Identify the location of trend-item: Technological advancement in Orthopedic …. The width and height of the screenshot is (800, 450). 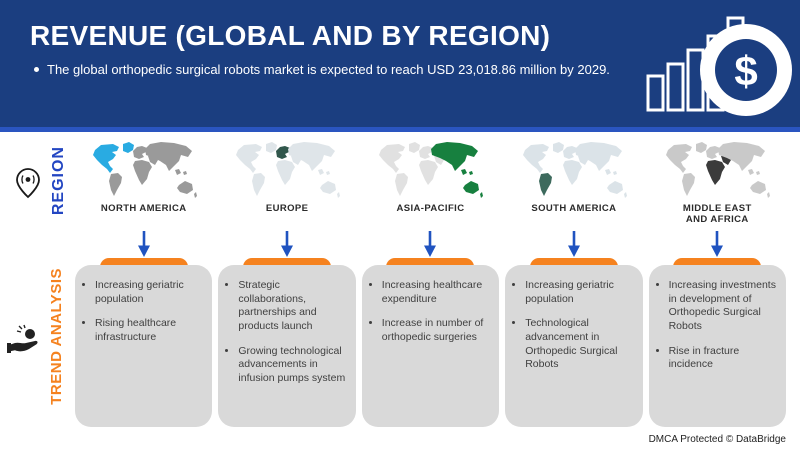
(579, 344).